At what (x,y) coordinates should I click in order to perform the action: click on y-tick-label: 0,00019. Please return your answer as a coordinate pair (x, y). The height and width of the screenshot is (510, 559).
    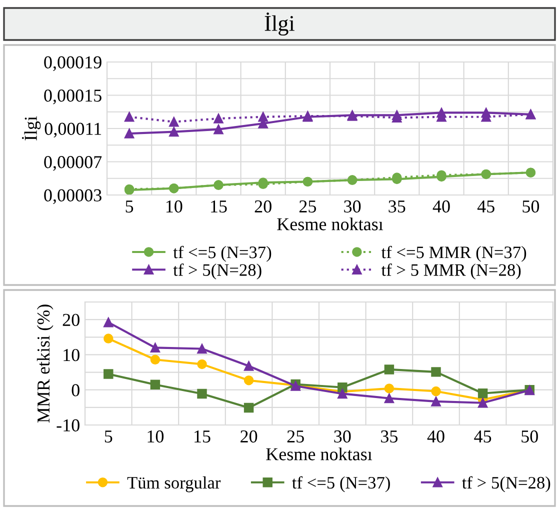
    Looking at the image, I should click on (73, 64).